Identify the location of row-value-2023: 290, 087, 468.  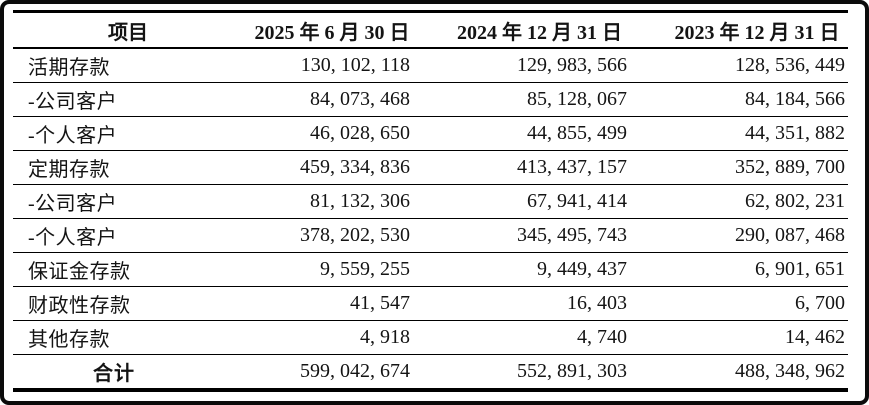
(739, 235).